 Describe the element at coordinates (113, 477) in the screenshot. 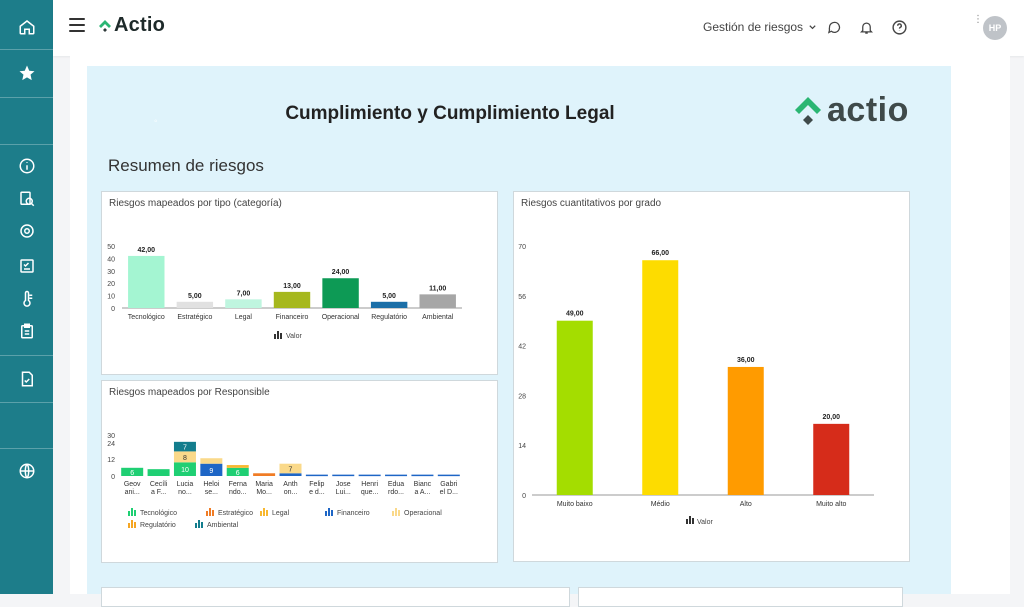

I see `y-tick-label: 0` at that location.